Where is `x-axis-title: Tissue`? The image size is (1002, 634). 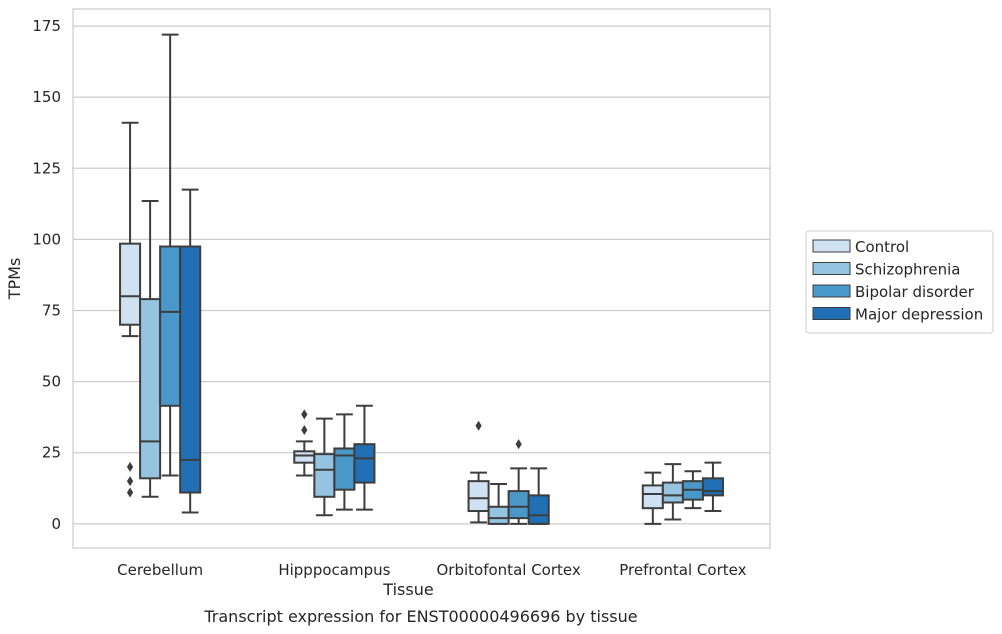 x-axis-title: Tissue is located at coordinates (407, 589).